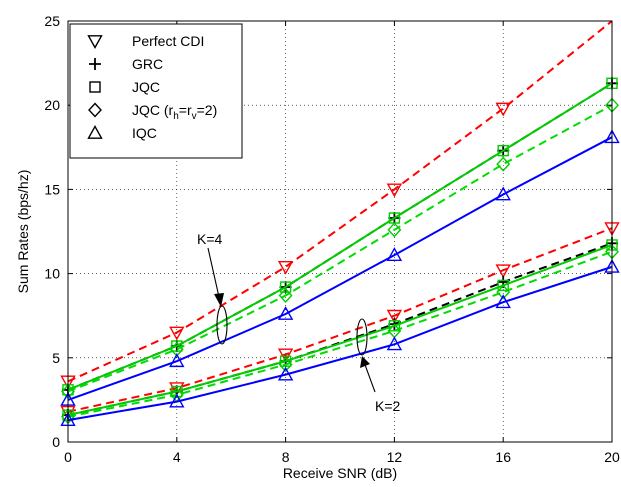 This screenshot has width=621, height=487. I want to click on y-tick-label: 20, so click(52, 105).